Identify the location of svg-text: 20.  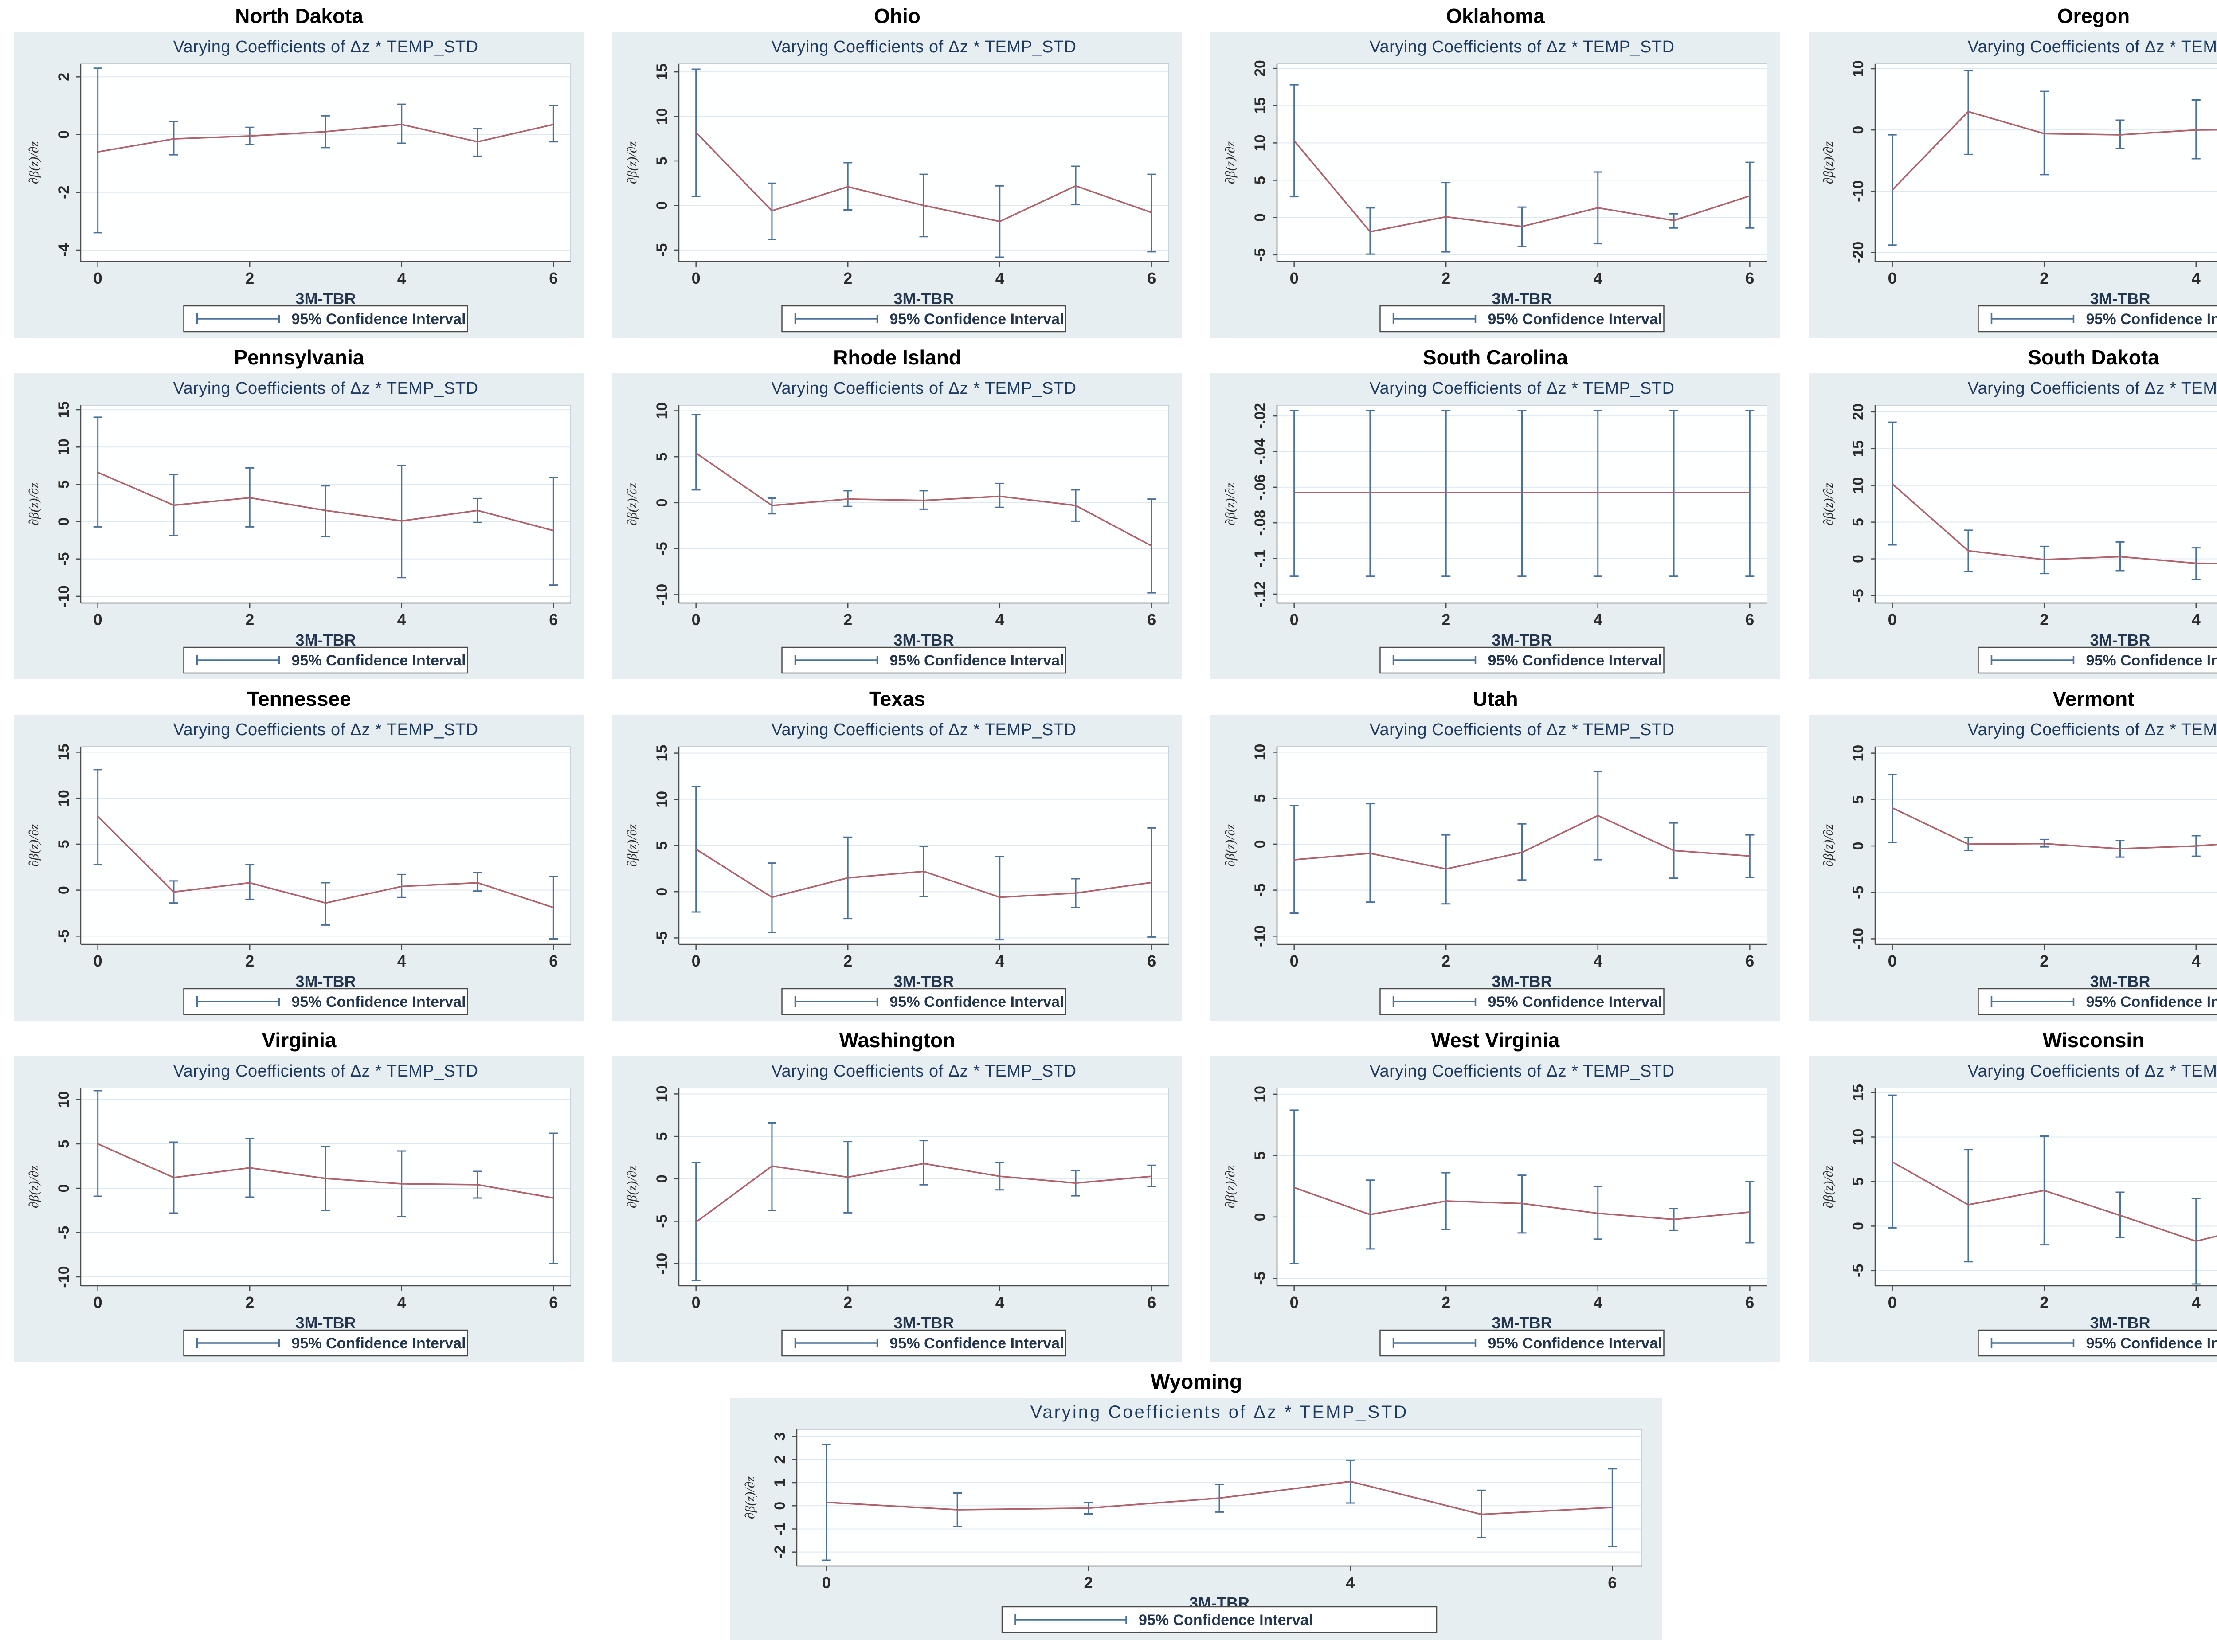
(1858, 411).